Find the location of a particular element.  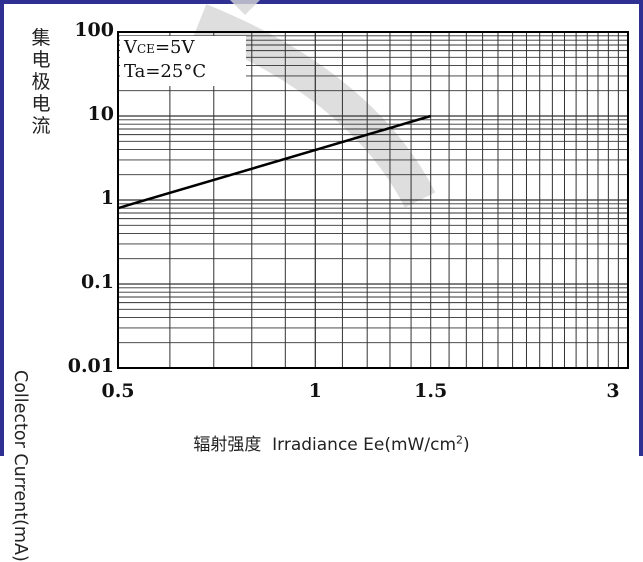

x-tick-label: 1.5 is located at coordinates (431, 391).